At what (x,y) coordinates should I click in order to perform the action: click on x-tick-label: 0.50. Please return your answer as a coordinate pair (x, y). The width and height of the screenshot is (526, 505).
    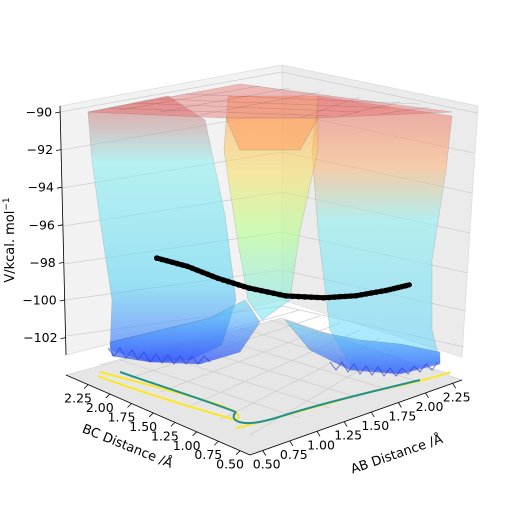
    Looking at the image, I should click on (267, 464).